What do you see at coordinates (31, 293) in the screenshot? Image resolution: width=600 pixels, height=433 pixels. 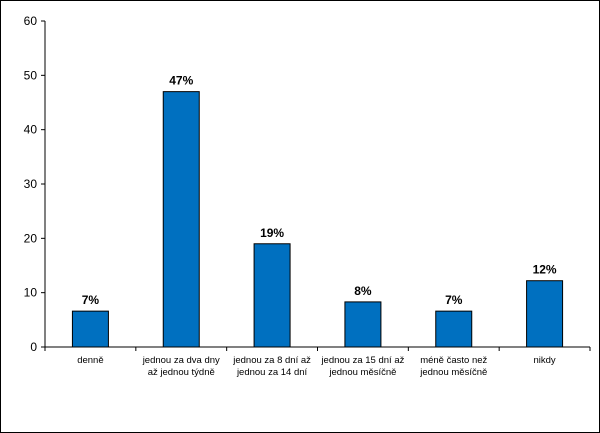 I see `y-tick-label: 10` at bounding box center [31, 293].